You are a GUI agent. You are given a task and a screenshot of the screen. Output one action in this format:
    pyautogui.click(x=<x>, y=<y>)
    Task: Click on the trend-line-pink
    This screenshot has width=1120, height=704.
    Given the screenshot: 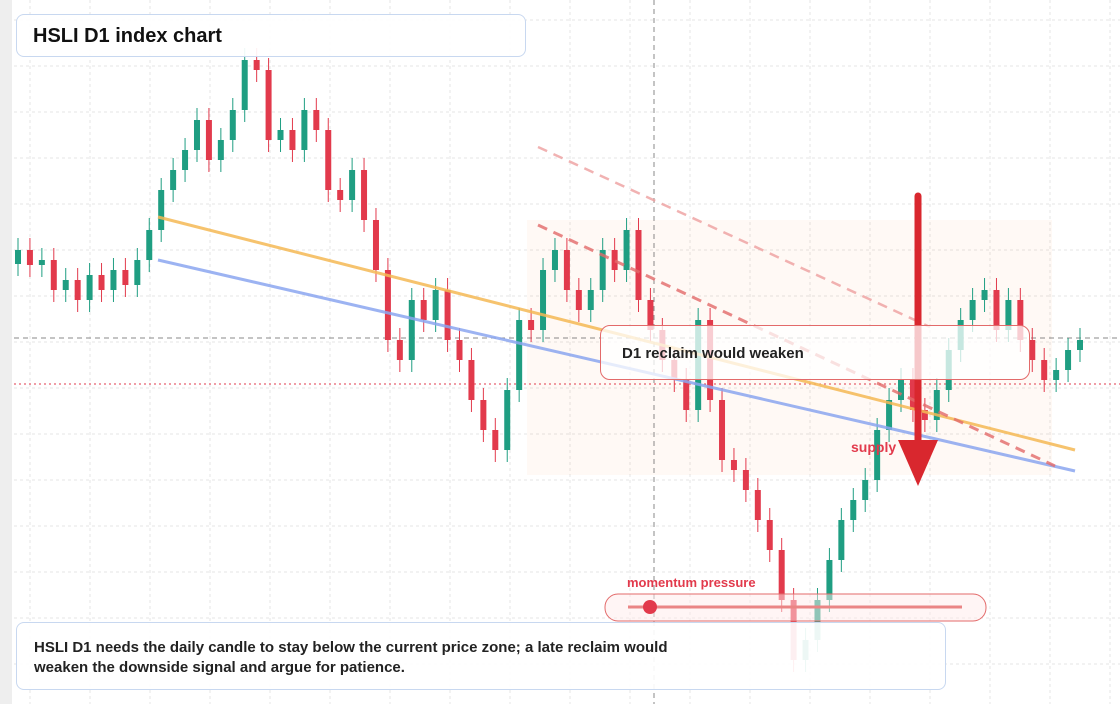 What is the action you would take?
    pyautogui.click(x=734, y=237)
    